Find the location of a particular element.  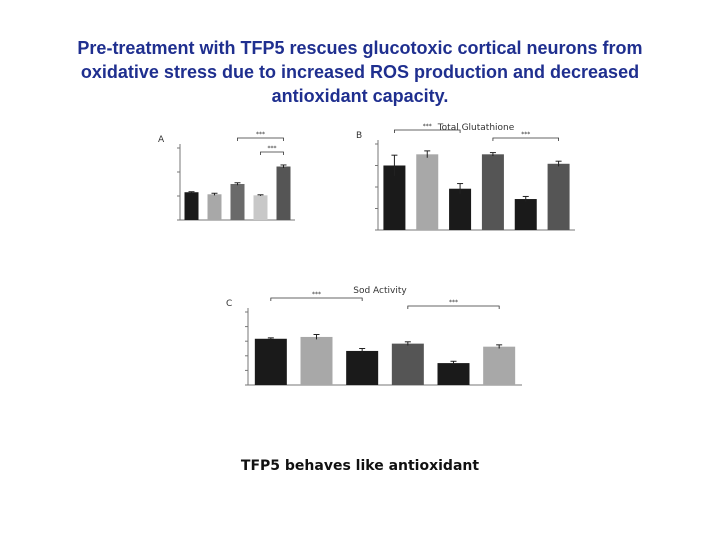

slide-caption: TFP5 behaves like antioxidant is located at coordinates (360, 466).